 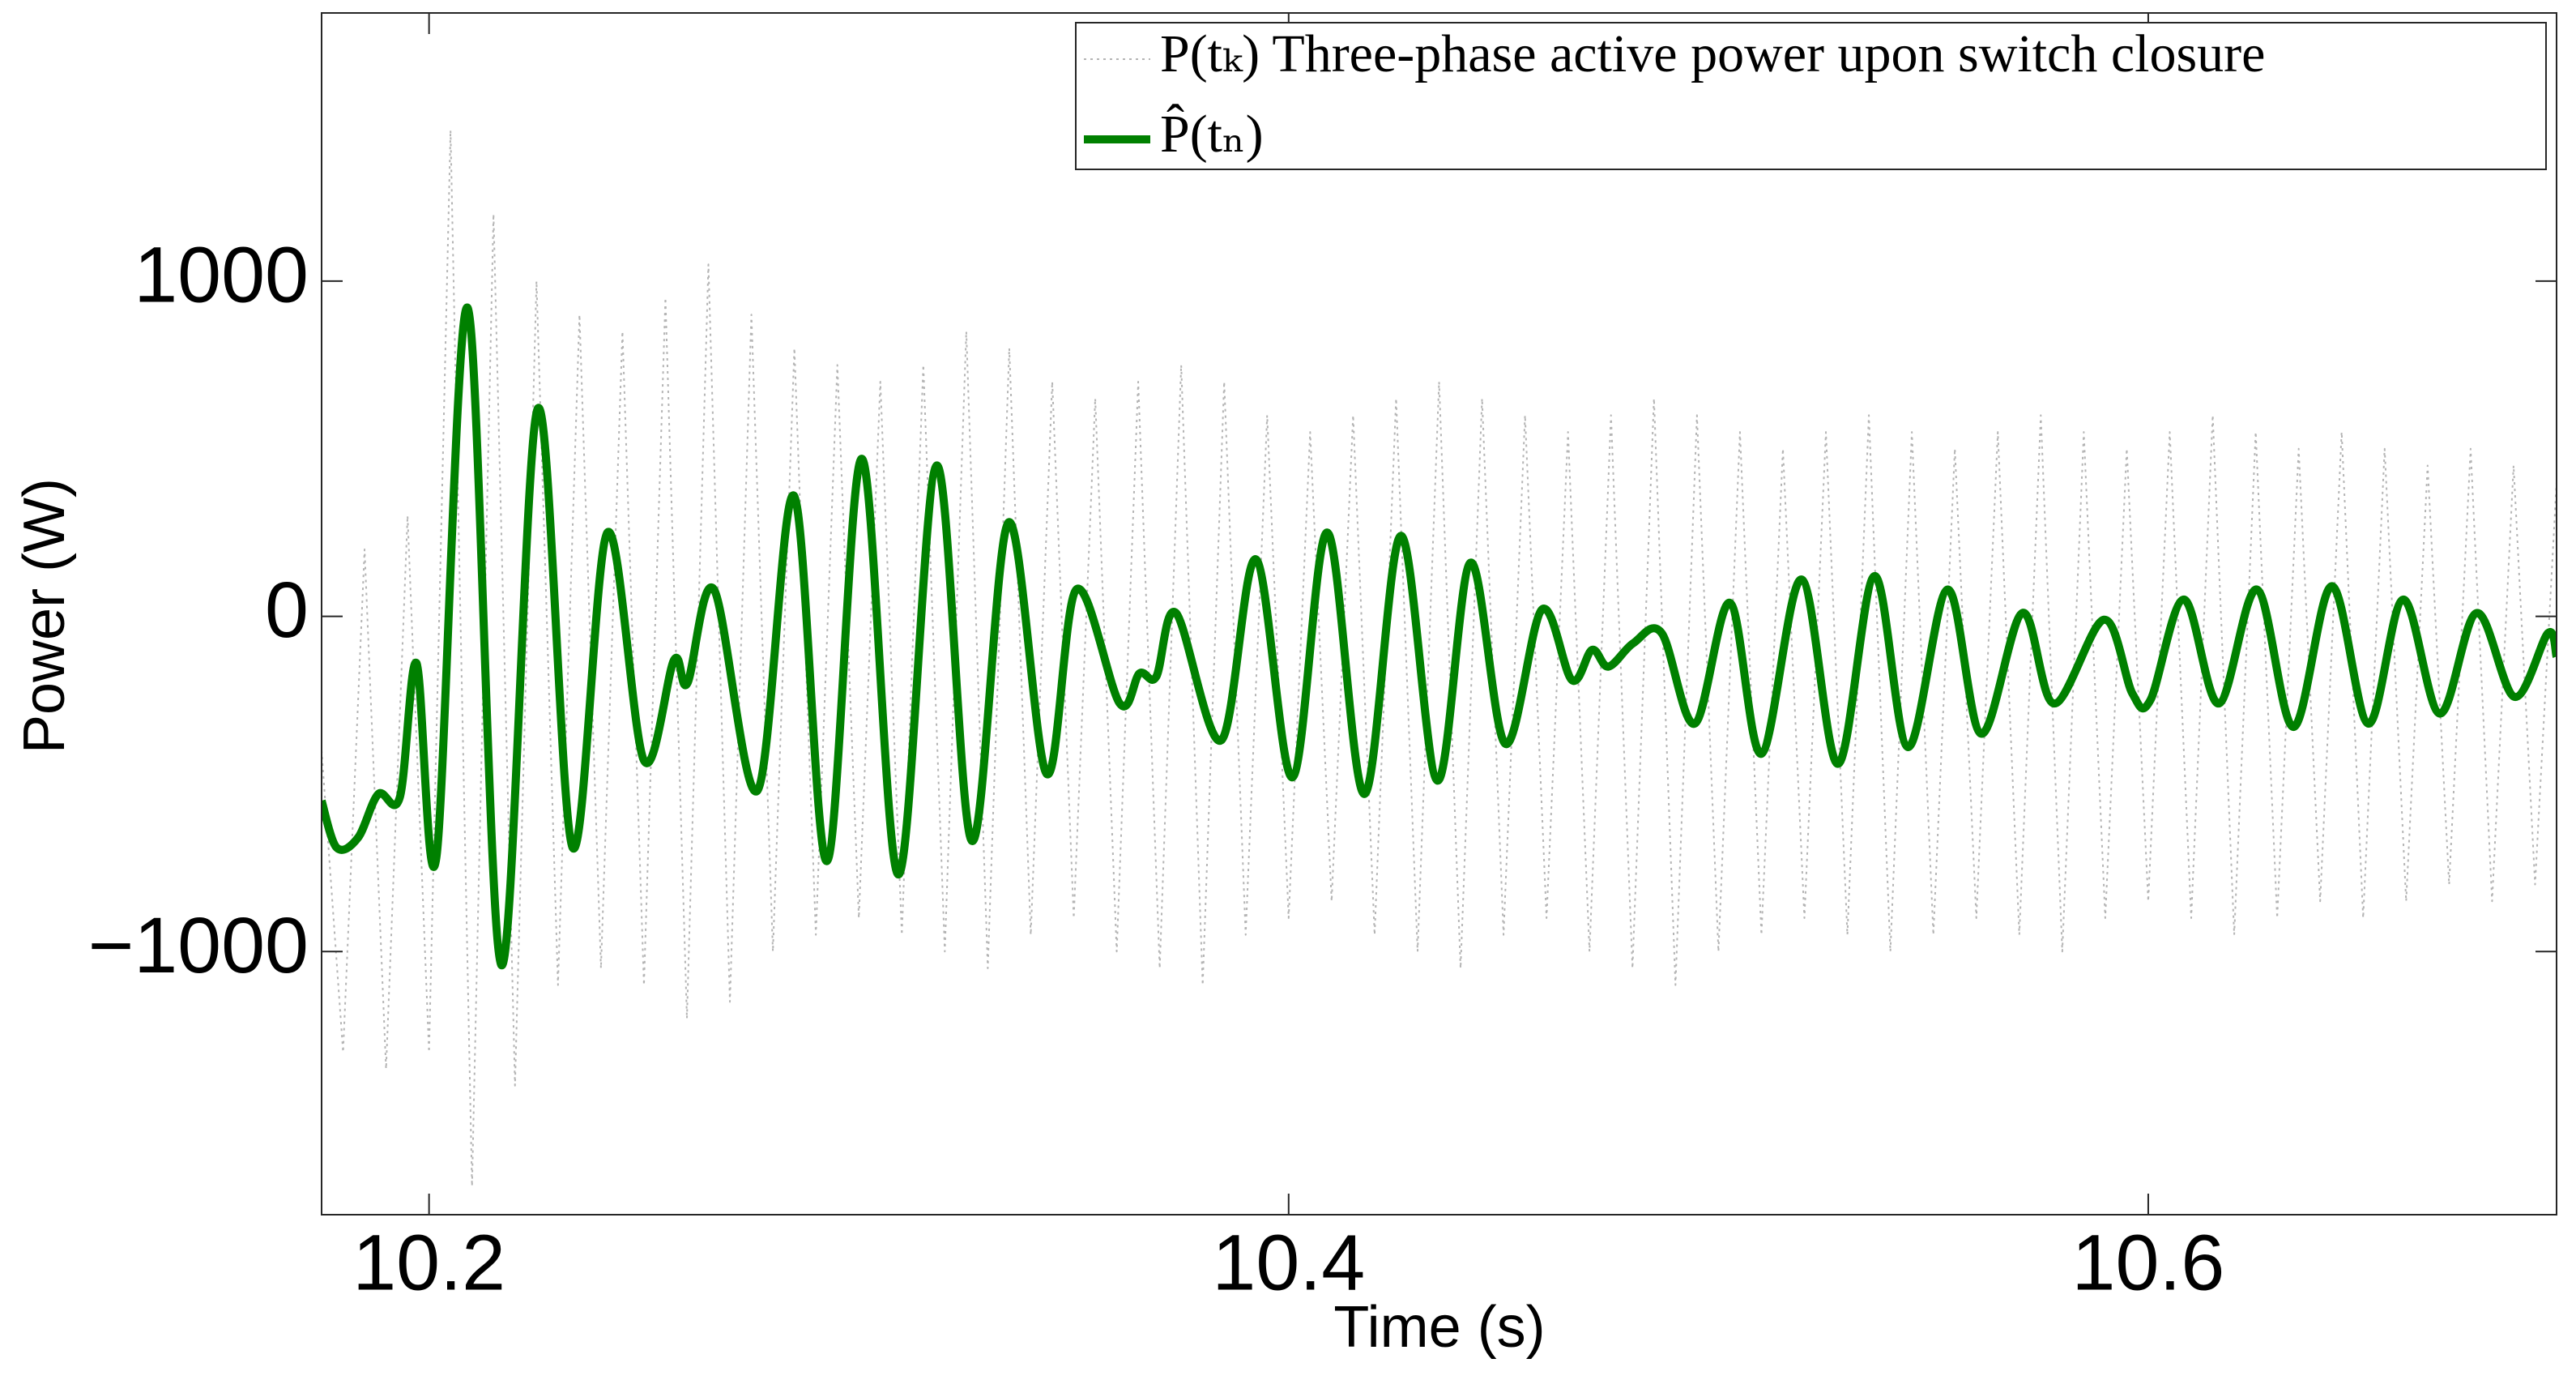 I want to click on legend-label: P̂(tₙ), so click(x=1212, y=134).